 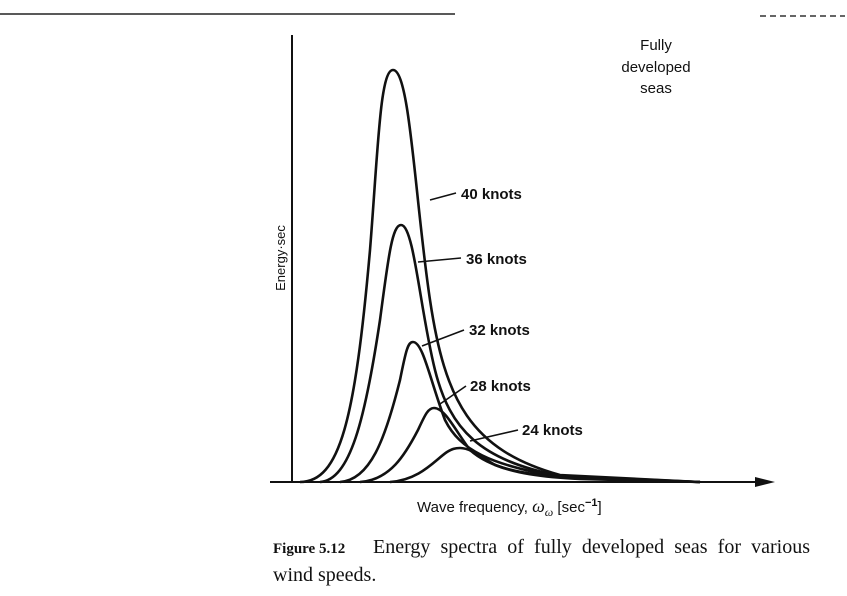 I want to click on annotation: Fully, so click(x=656, y=45).